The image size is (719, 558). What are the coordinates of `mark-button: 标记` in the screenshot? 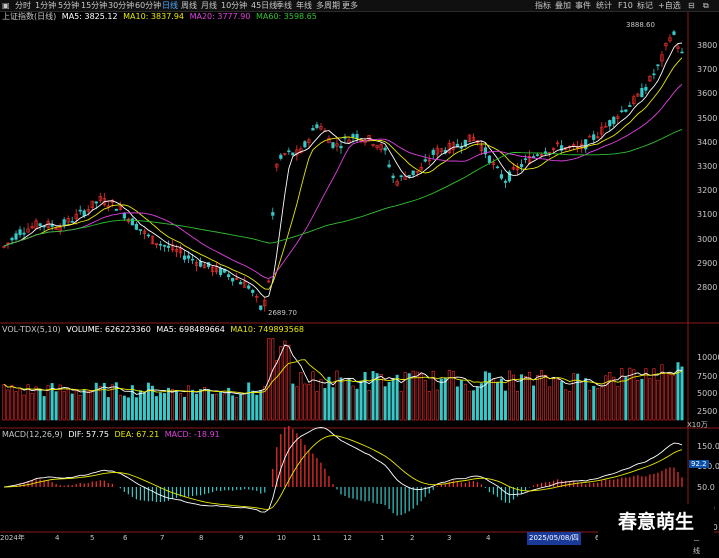 It's located at (645, 5).